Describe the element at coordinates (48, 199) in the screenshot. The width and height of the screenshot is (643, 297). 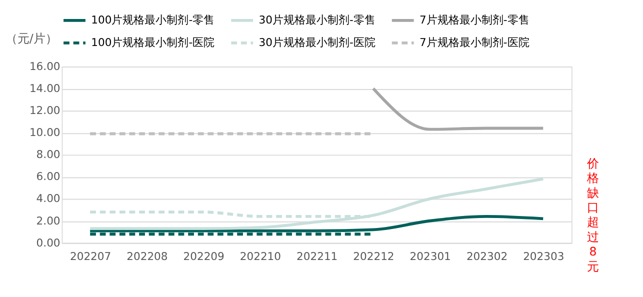
I see `y-tick-label: 4.00` at that location.